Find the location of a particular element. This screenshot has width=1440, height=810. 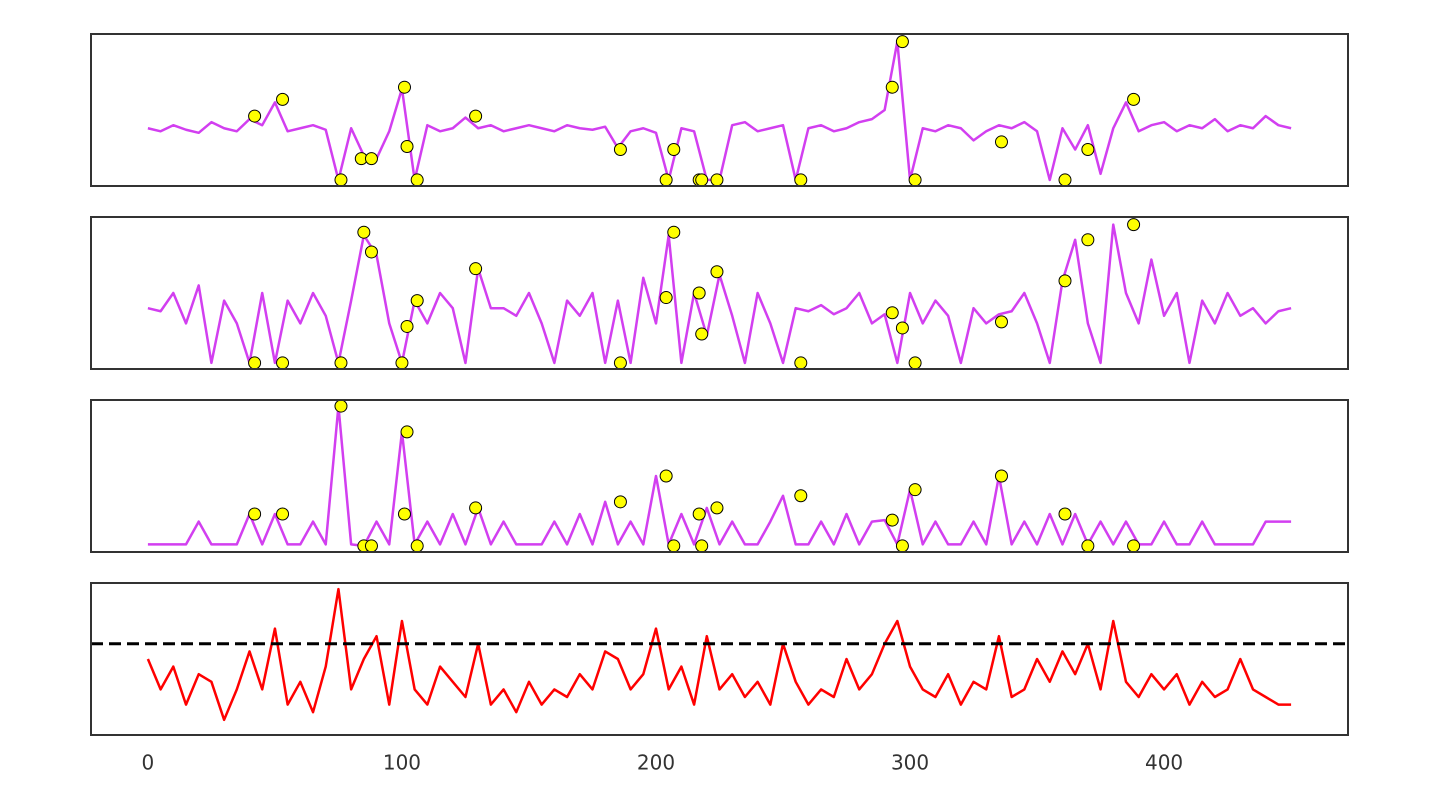

x-tick-label: 300 is located at coordinates (910, 763).